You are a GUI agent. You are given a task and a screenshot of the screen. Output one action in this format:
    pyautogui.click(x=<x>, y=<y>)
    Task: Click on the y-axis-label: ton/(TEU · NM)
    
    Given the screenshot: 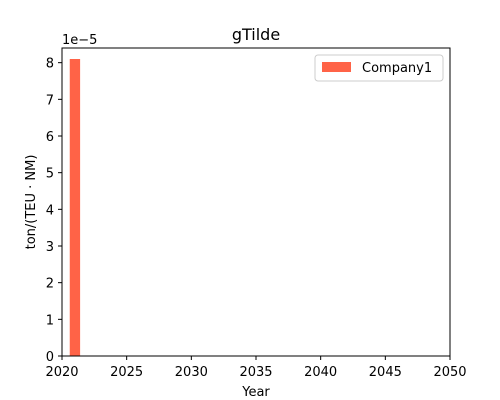 What is the action you would take?
    pyautogui.click(x=31, y=202)
    